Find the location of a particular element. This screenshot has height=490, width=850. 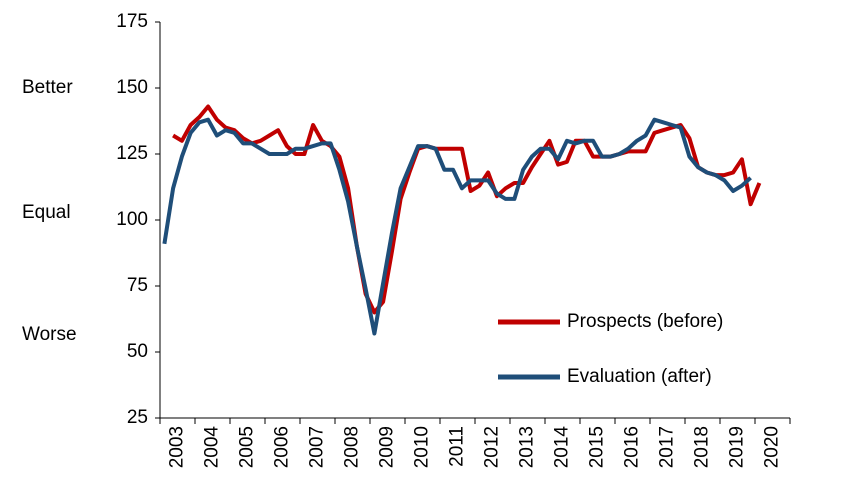

x-tick-label: 2016 is located at coordinates (632, 447).